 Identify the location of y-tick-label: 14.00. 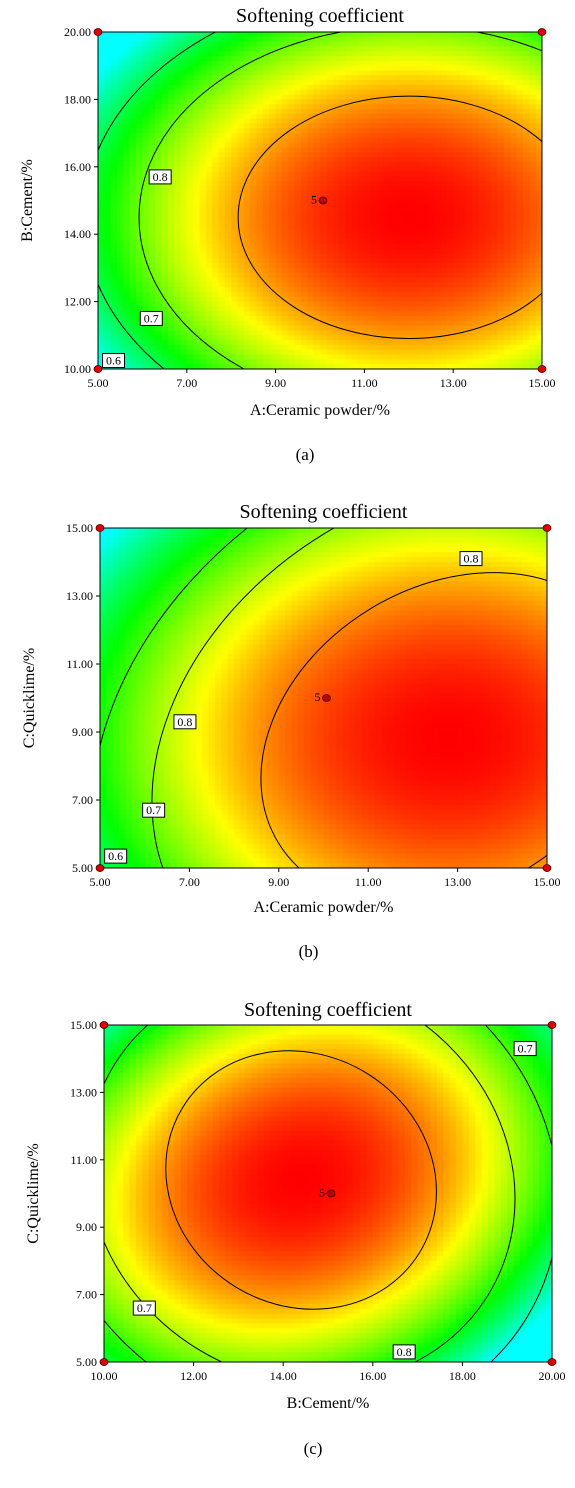
(77, 234).